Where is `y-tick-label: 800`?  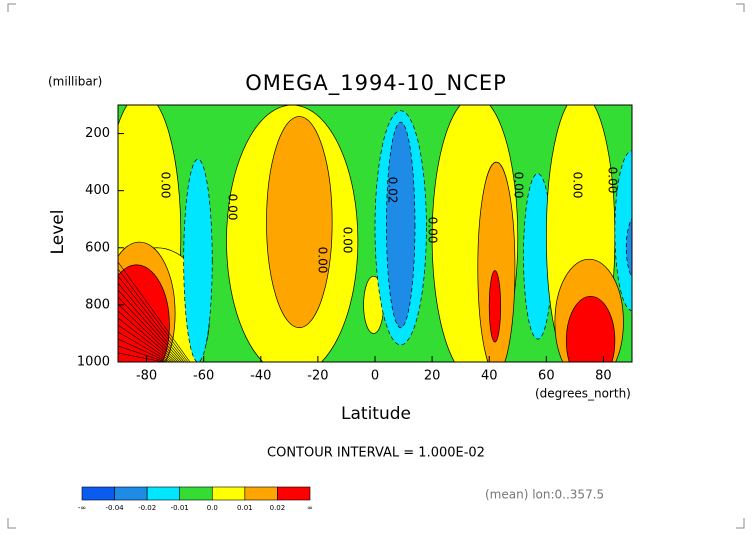 y-tick-label: 800 is located at coordinates (97, 304).